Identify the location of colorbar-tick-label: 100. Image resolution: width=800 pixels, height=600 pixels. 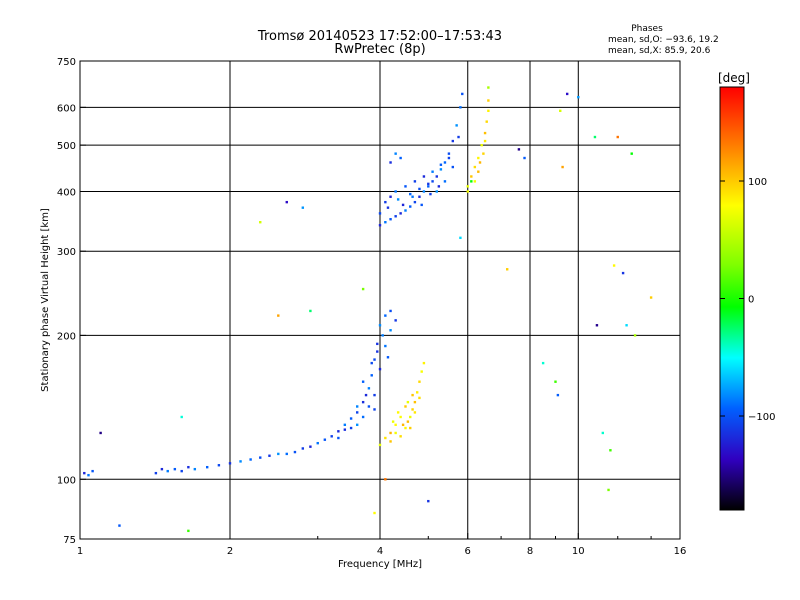
(757, 182).